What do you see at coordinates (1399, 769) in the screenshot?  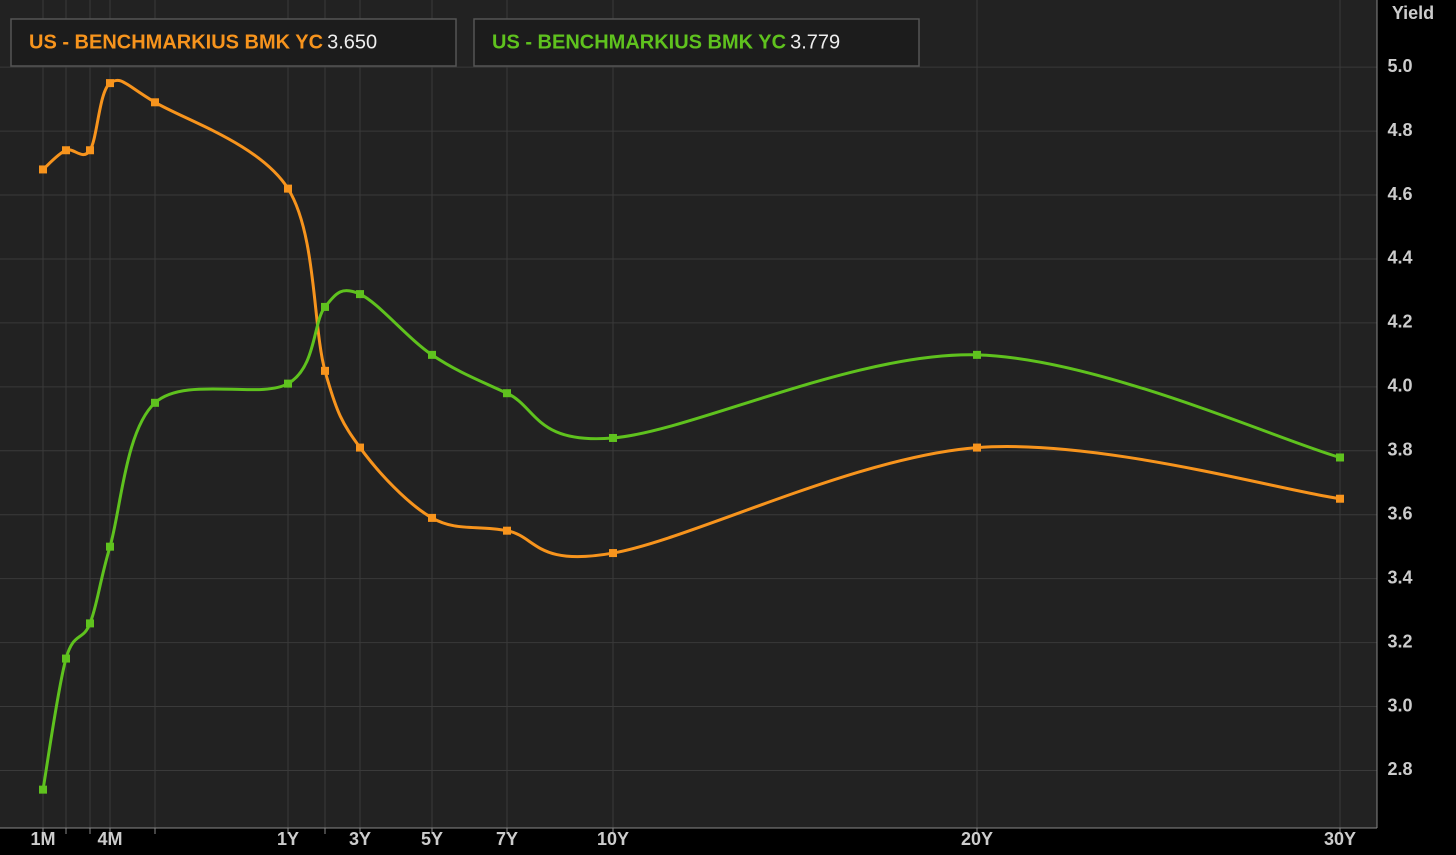 I see `y-tick-label: 2.8` at bounding box center [1399, 769].